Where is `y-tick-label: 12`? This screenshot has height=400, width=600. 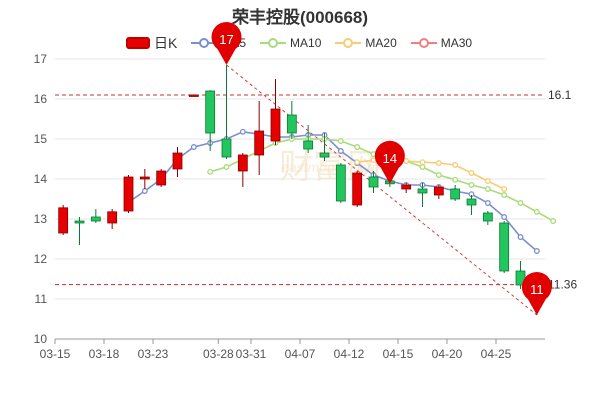 y-tick-label: 12 is located at coordinates (41, 259).